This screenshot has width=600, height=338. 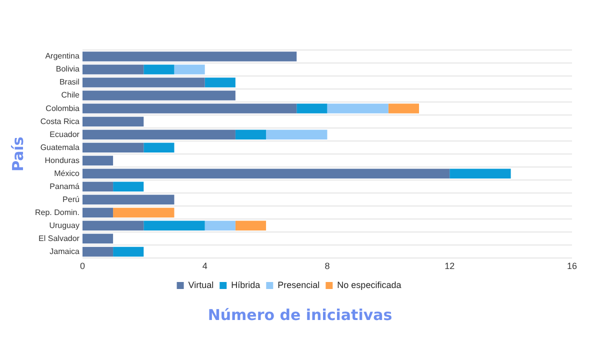 I want to click on x-tick-label: 12, so click(x=449, y=266).